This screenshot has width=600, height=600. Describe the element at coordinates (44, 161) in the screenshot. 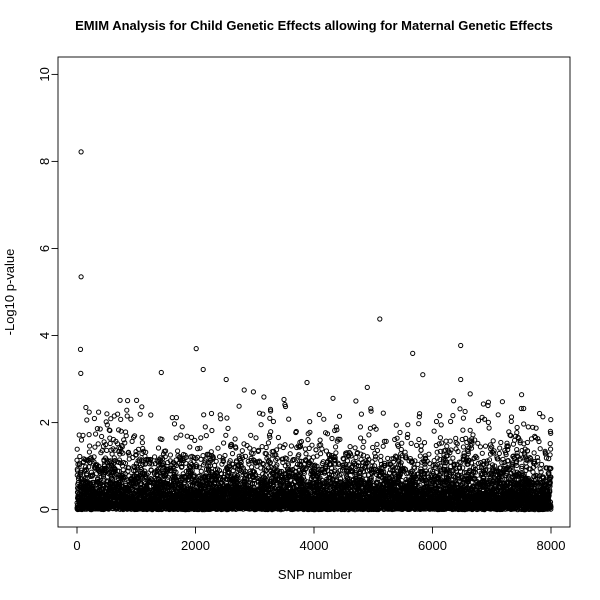

I see `y-tick-label: 8` at that location.